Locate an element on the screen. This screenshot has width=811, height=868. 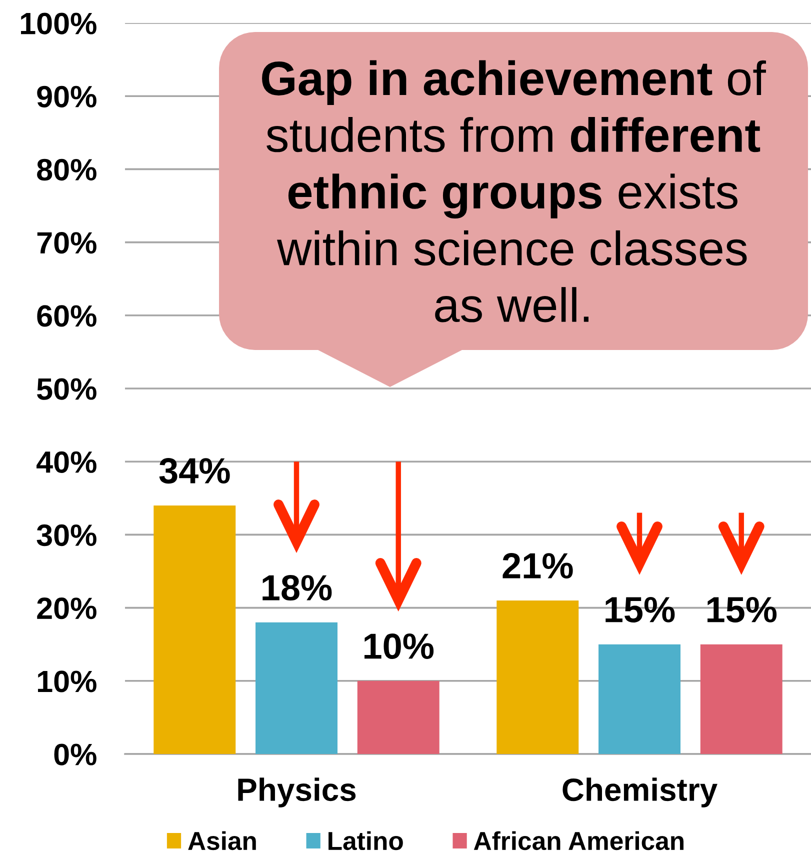
y-tick-label: 20% is located at coordinates (66, 609).